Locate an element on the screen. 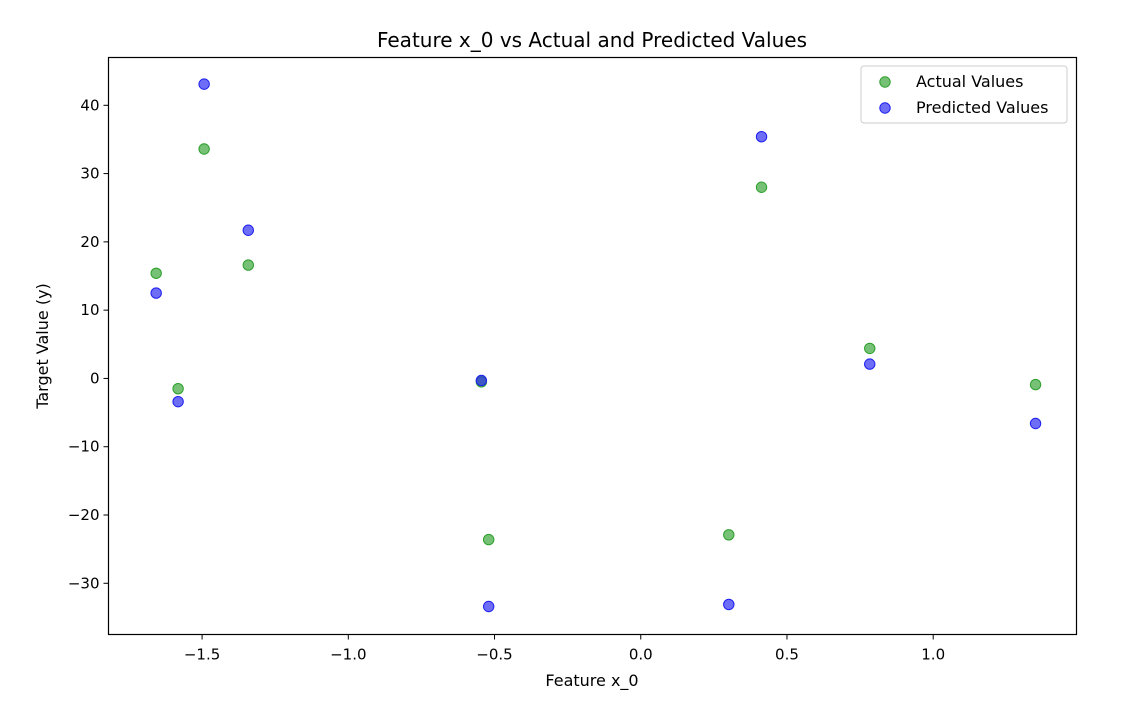 The height and width of the screenshot is (702, 1121). y-tick-label: −10 is located at coordinates (84, 447).